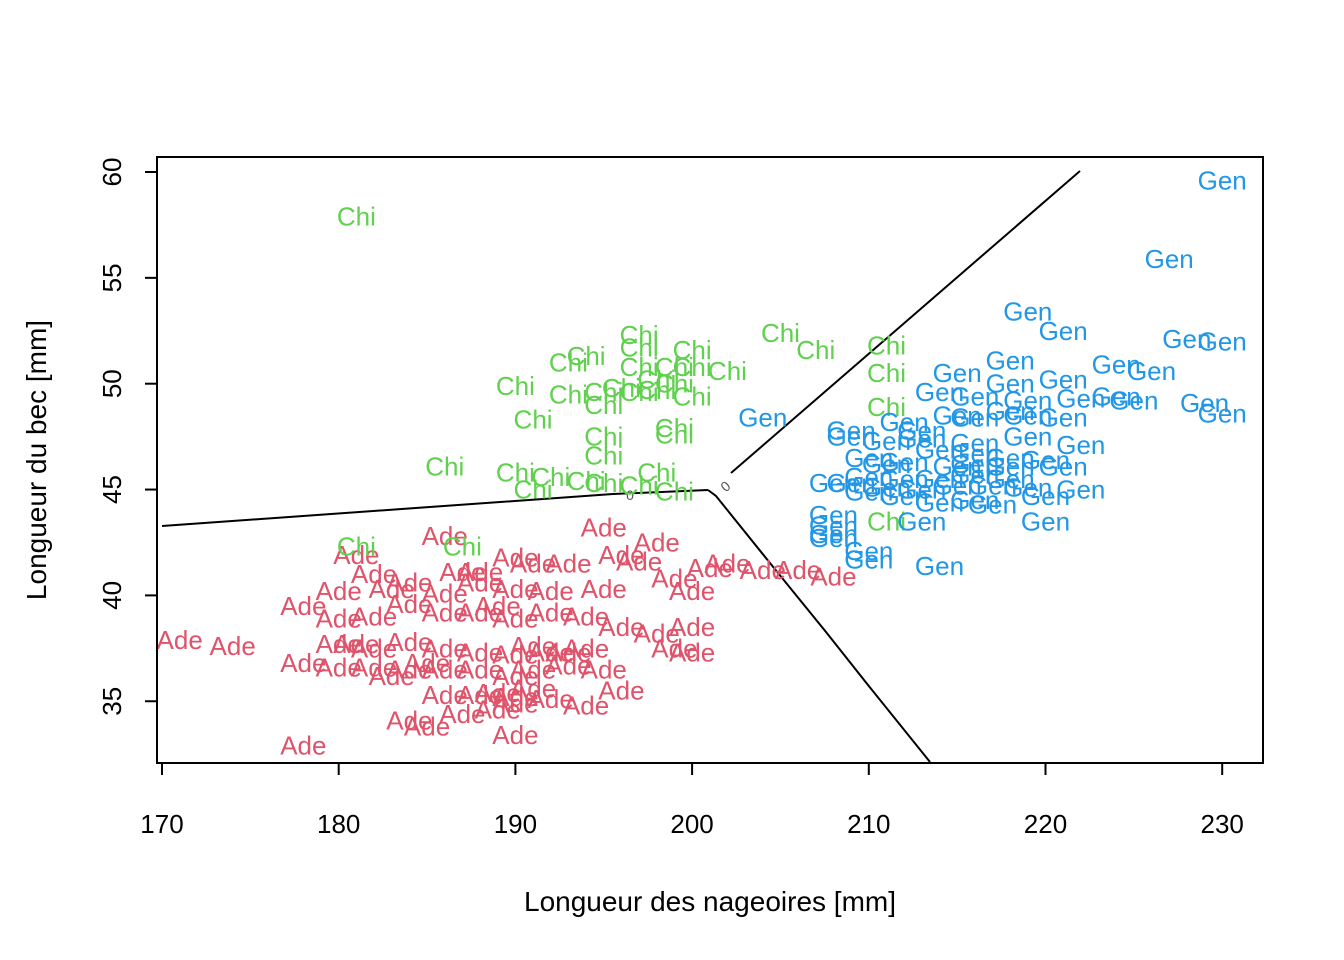 The width and height of the screenshot is (1344, 960). Describe the element at coordinates (112, 701) in the screenshot. I see `y-tick-label: 35` at that location.